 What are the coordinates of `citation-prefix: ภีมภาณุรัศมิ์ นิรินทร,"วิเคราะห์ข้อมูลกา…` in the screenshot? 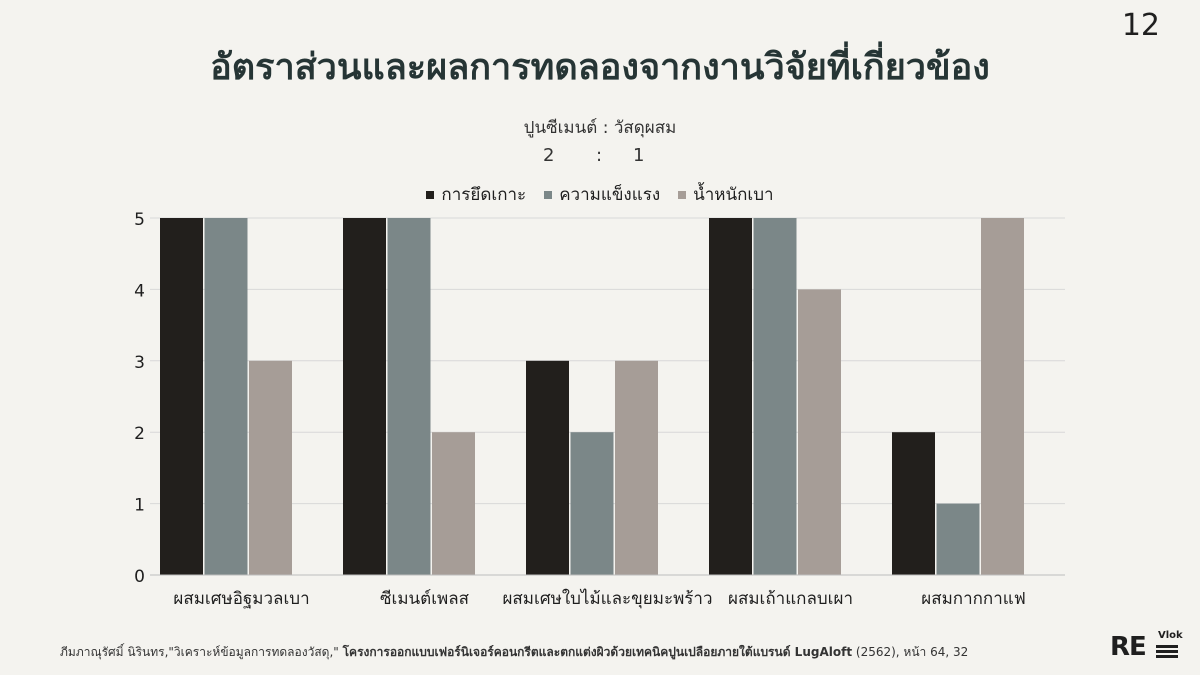 It's located at (199, 652).